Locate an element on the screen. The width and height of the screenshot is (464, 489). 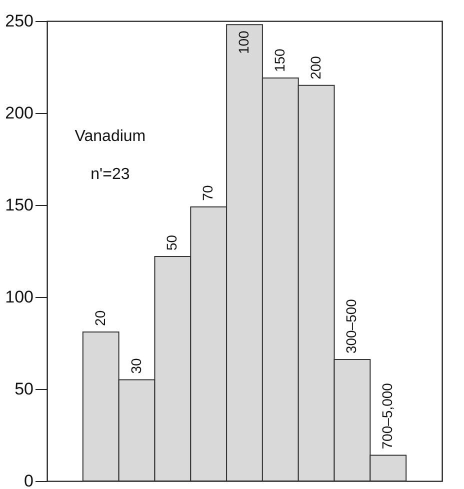
y-tick-label: 250 is located at coordinates (19, 21).